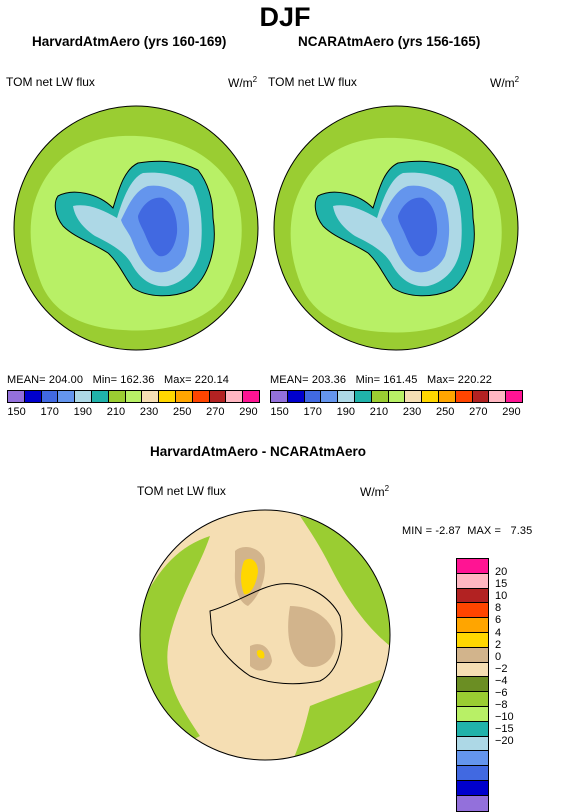 The image size is (570, 812). I want to click on panel1-stats: MEAN= 204.00 Min= 162.36 Max= 220.14, so click(118, 380).